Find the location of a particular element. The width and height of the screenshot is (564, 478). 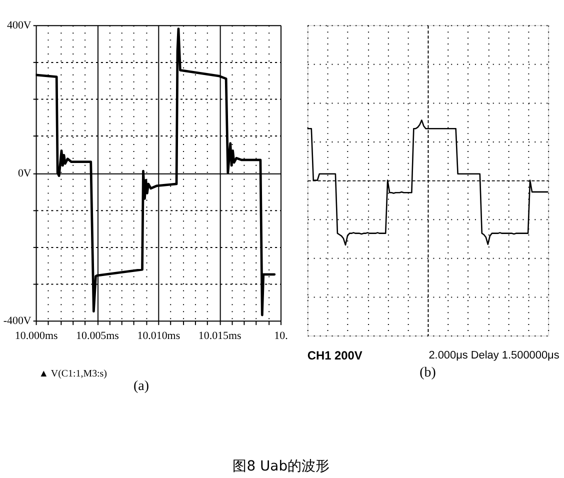

y-tick-label: 0V is located at coordinates (25, 173).